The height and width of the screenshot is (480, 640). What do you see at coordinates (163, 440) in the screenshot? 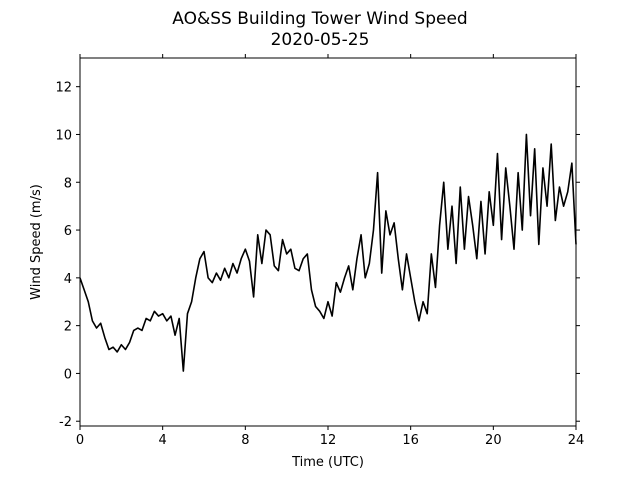
I see `x-tick-label: 4` at bounding box center [163, 440].